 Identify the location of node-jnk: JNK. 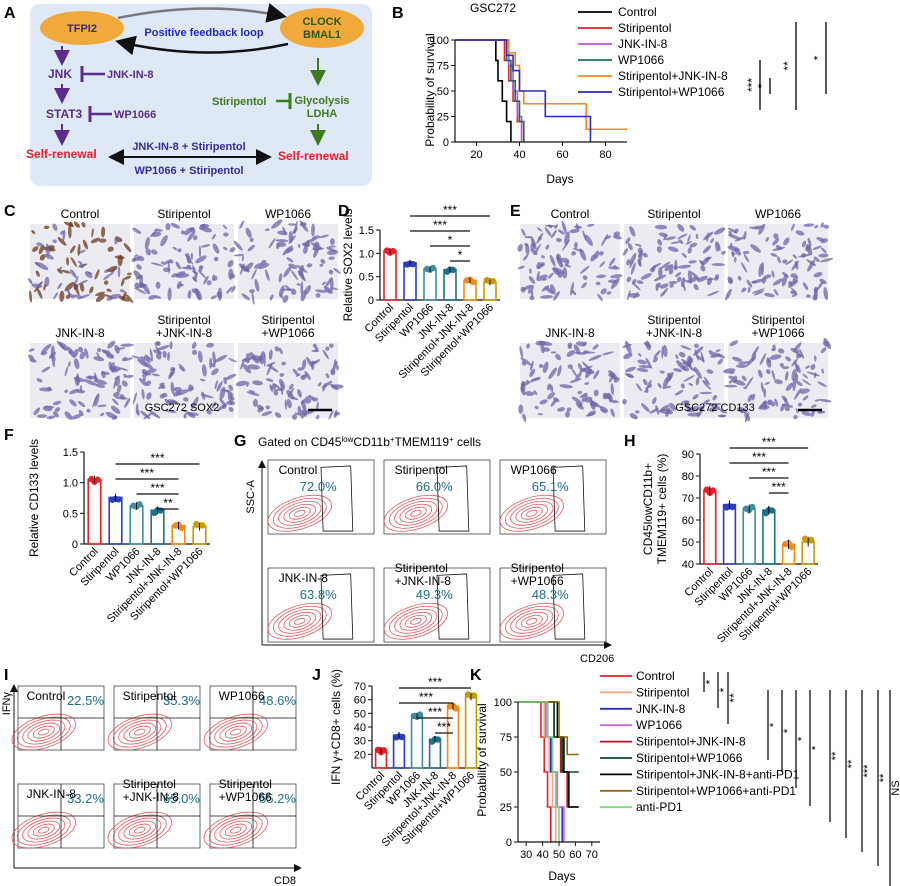
(60, 74).